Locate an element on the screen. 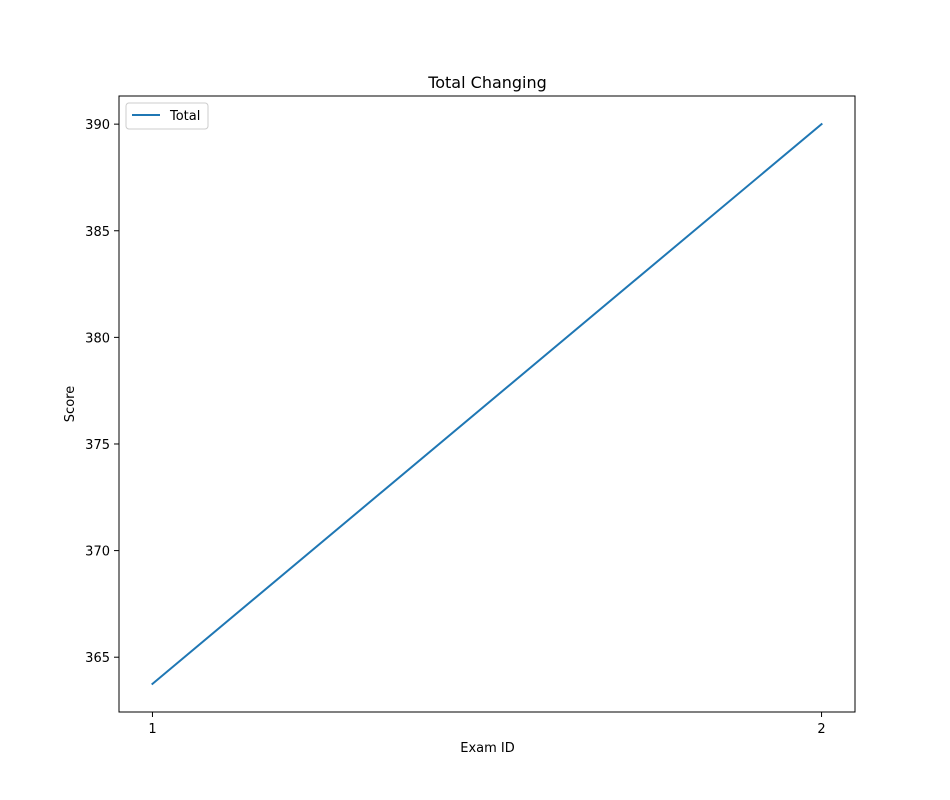 The width and height of the screenshot is (950, 800). y-axis-label: Score is located at coordinates (70, 404).